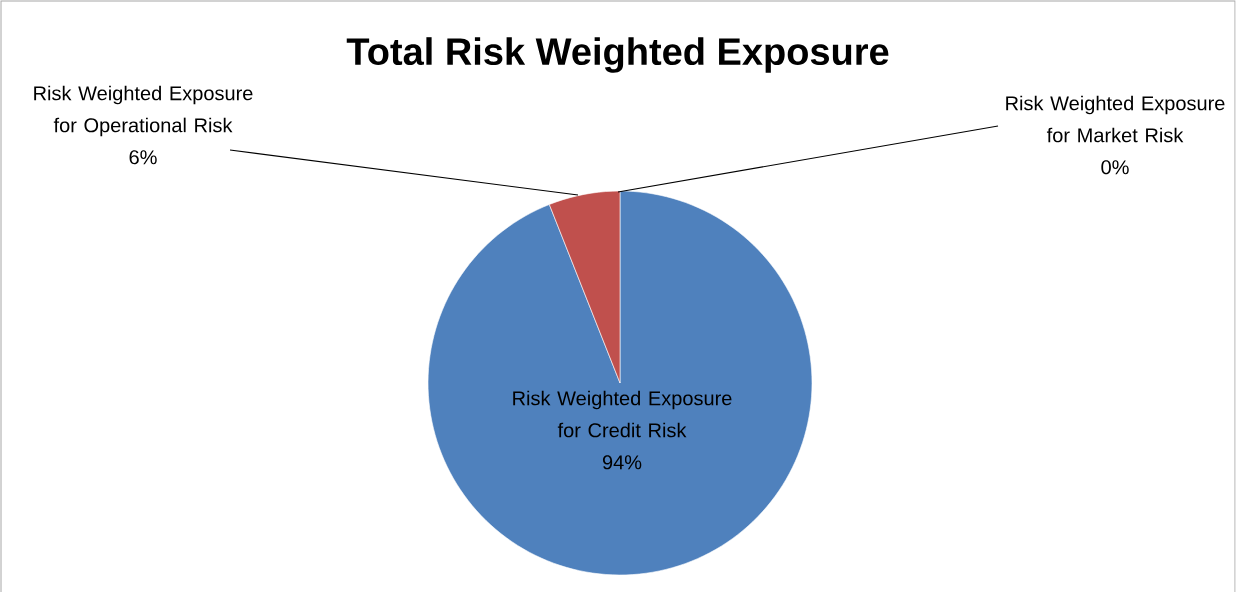 Image resolution: width=1236 pixels, height=593 pixels. I want to click on category-label: Risk Weighted Exposure for Market Risk, so click(1115, 119).